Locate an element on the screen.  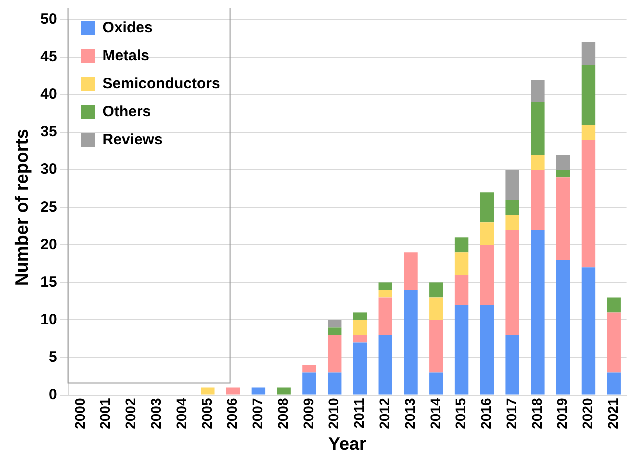
y-tick-label: 20 is located at coordinates (49, 245).